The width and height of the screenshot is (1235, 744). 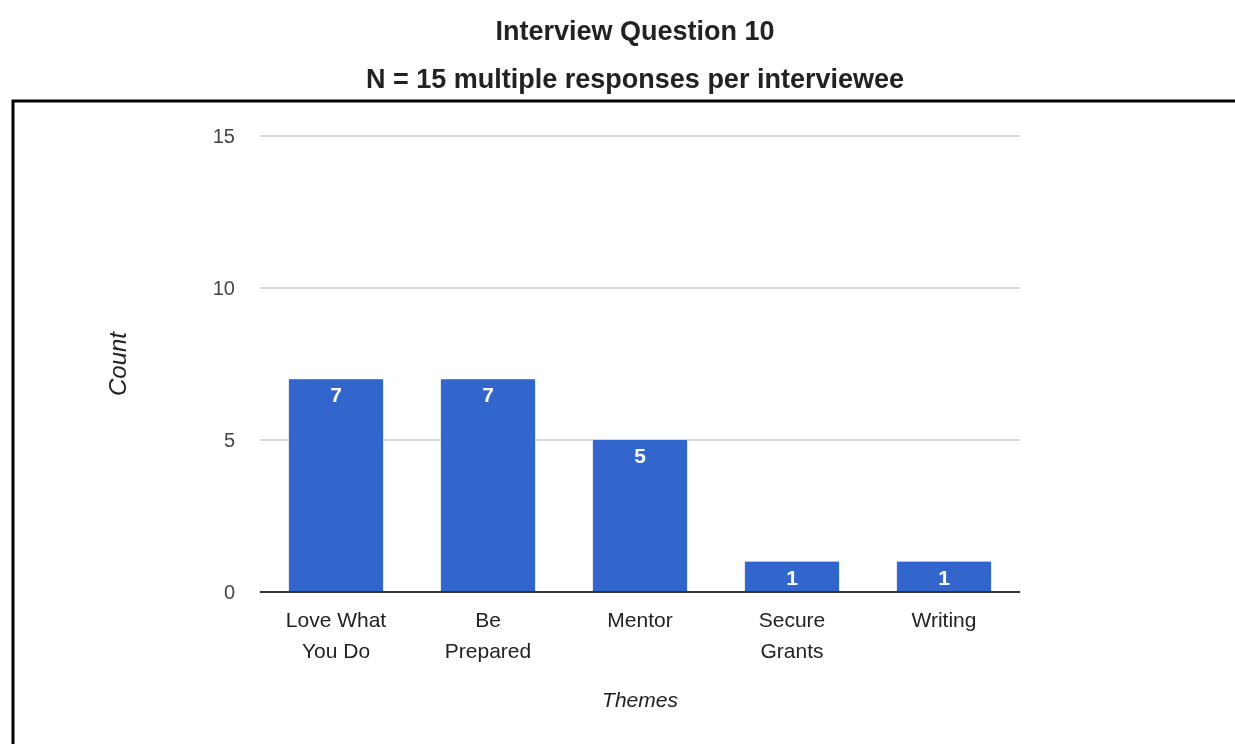 What do you see at coordinates (223, 288) in the screenshot?
I see `y-tick-label: 10` at bounding box center [223, 288].